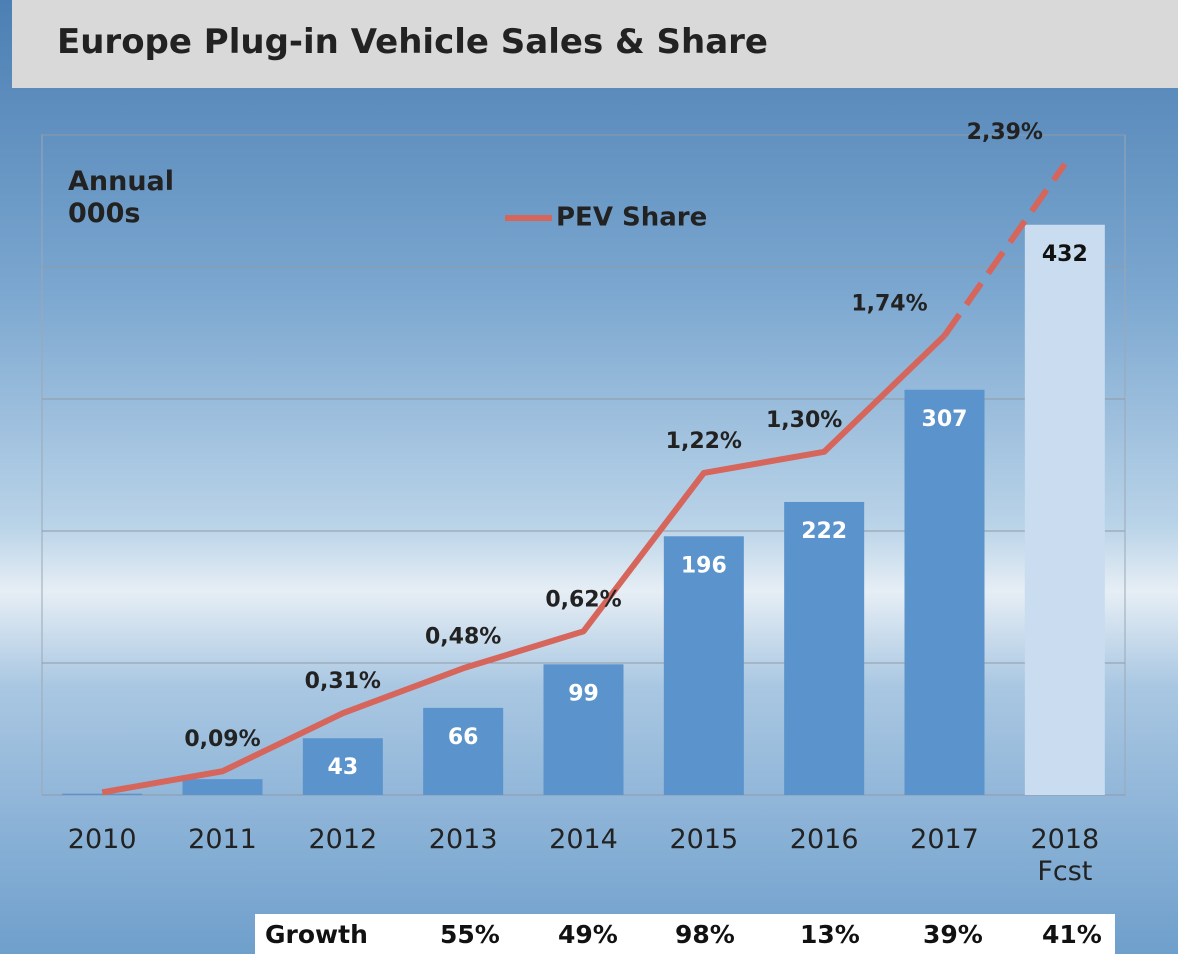  Describe the element at coordinates (889, 304) in the screenshot. I see `share-label: 1,74%` at that location.